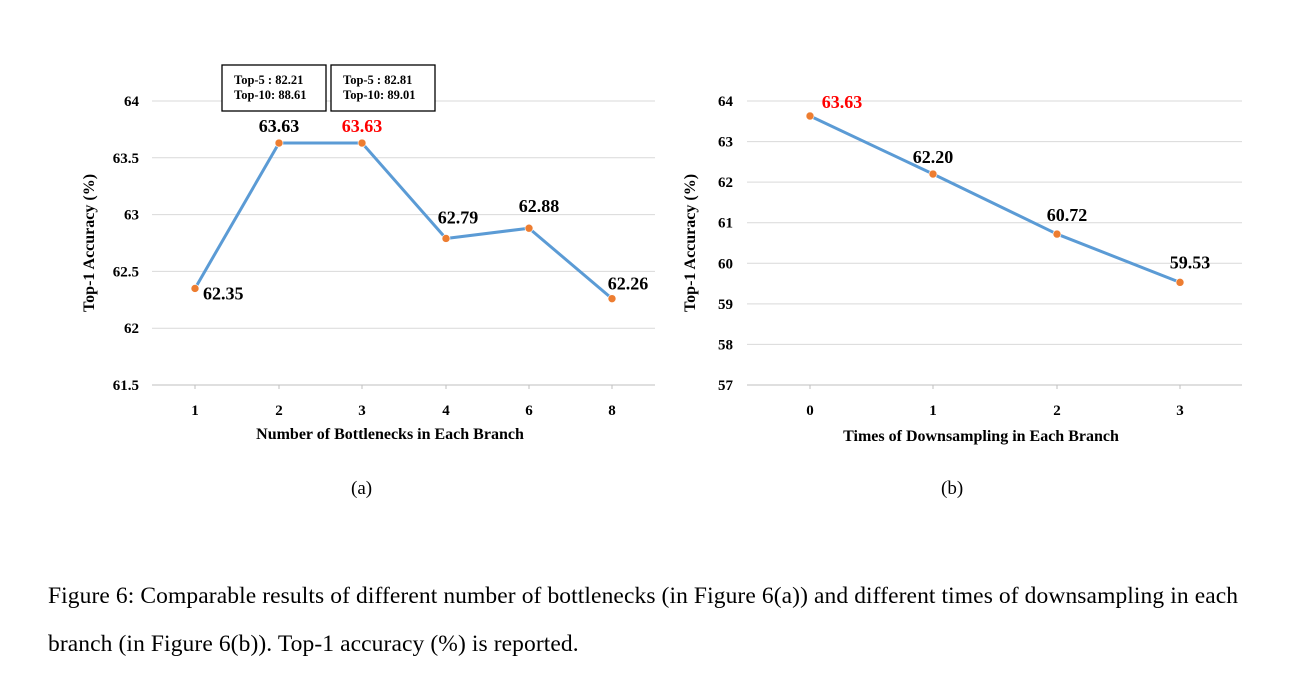  Describe the element at coordinates (458, 217) in the screenshot. I see `chart-a-data-label: 62.79` at that location.